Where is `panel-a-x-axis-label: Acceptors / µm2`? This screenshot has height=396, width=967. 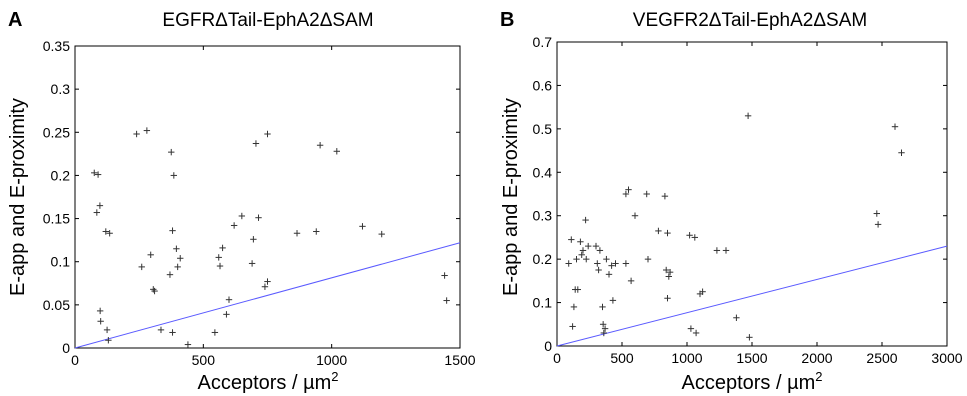 panel-a-x-axis-label: Acceptors / µm2 is located at coordinates (267, 381).